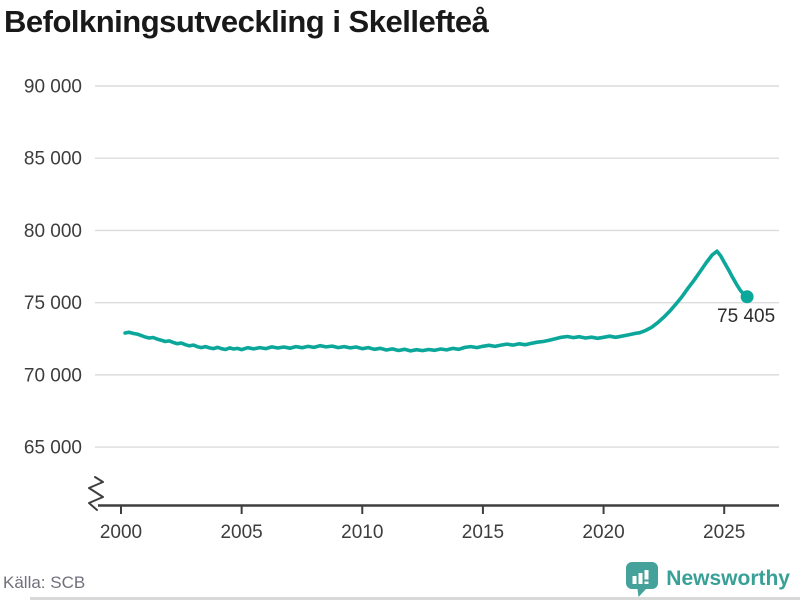 This screenshot has height=600, width=800. I want to click on newsworthy-logo: Newsworthy, so click(707, 579).